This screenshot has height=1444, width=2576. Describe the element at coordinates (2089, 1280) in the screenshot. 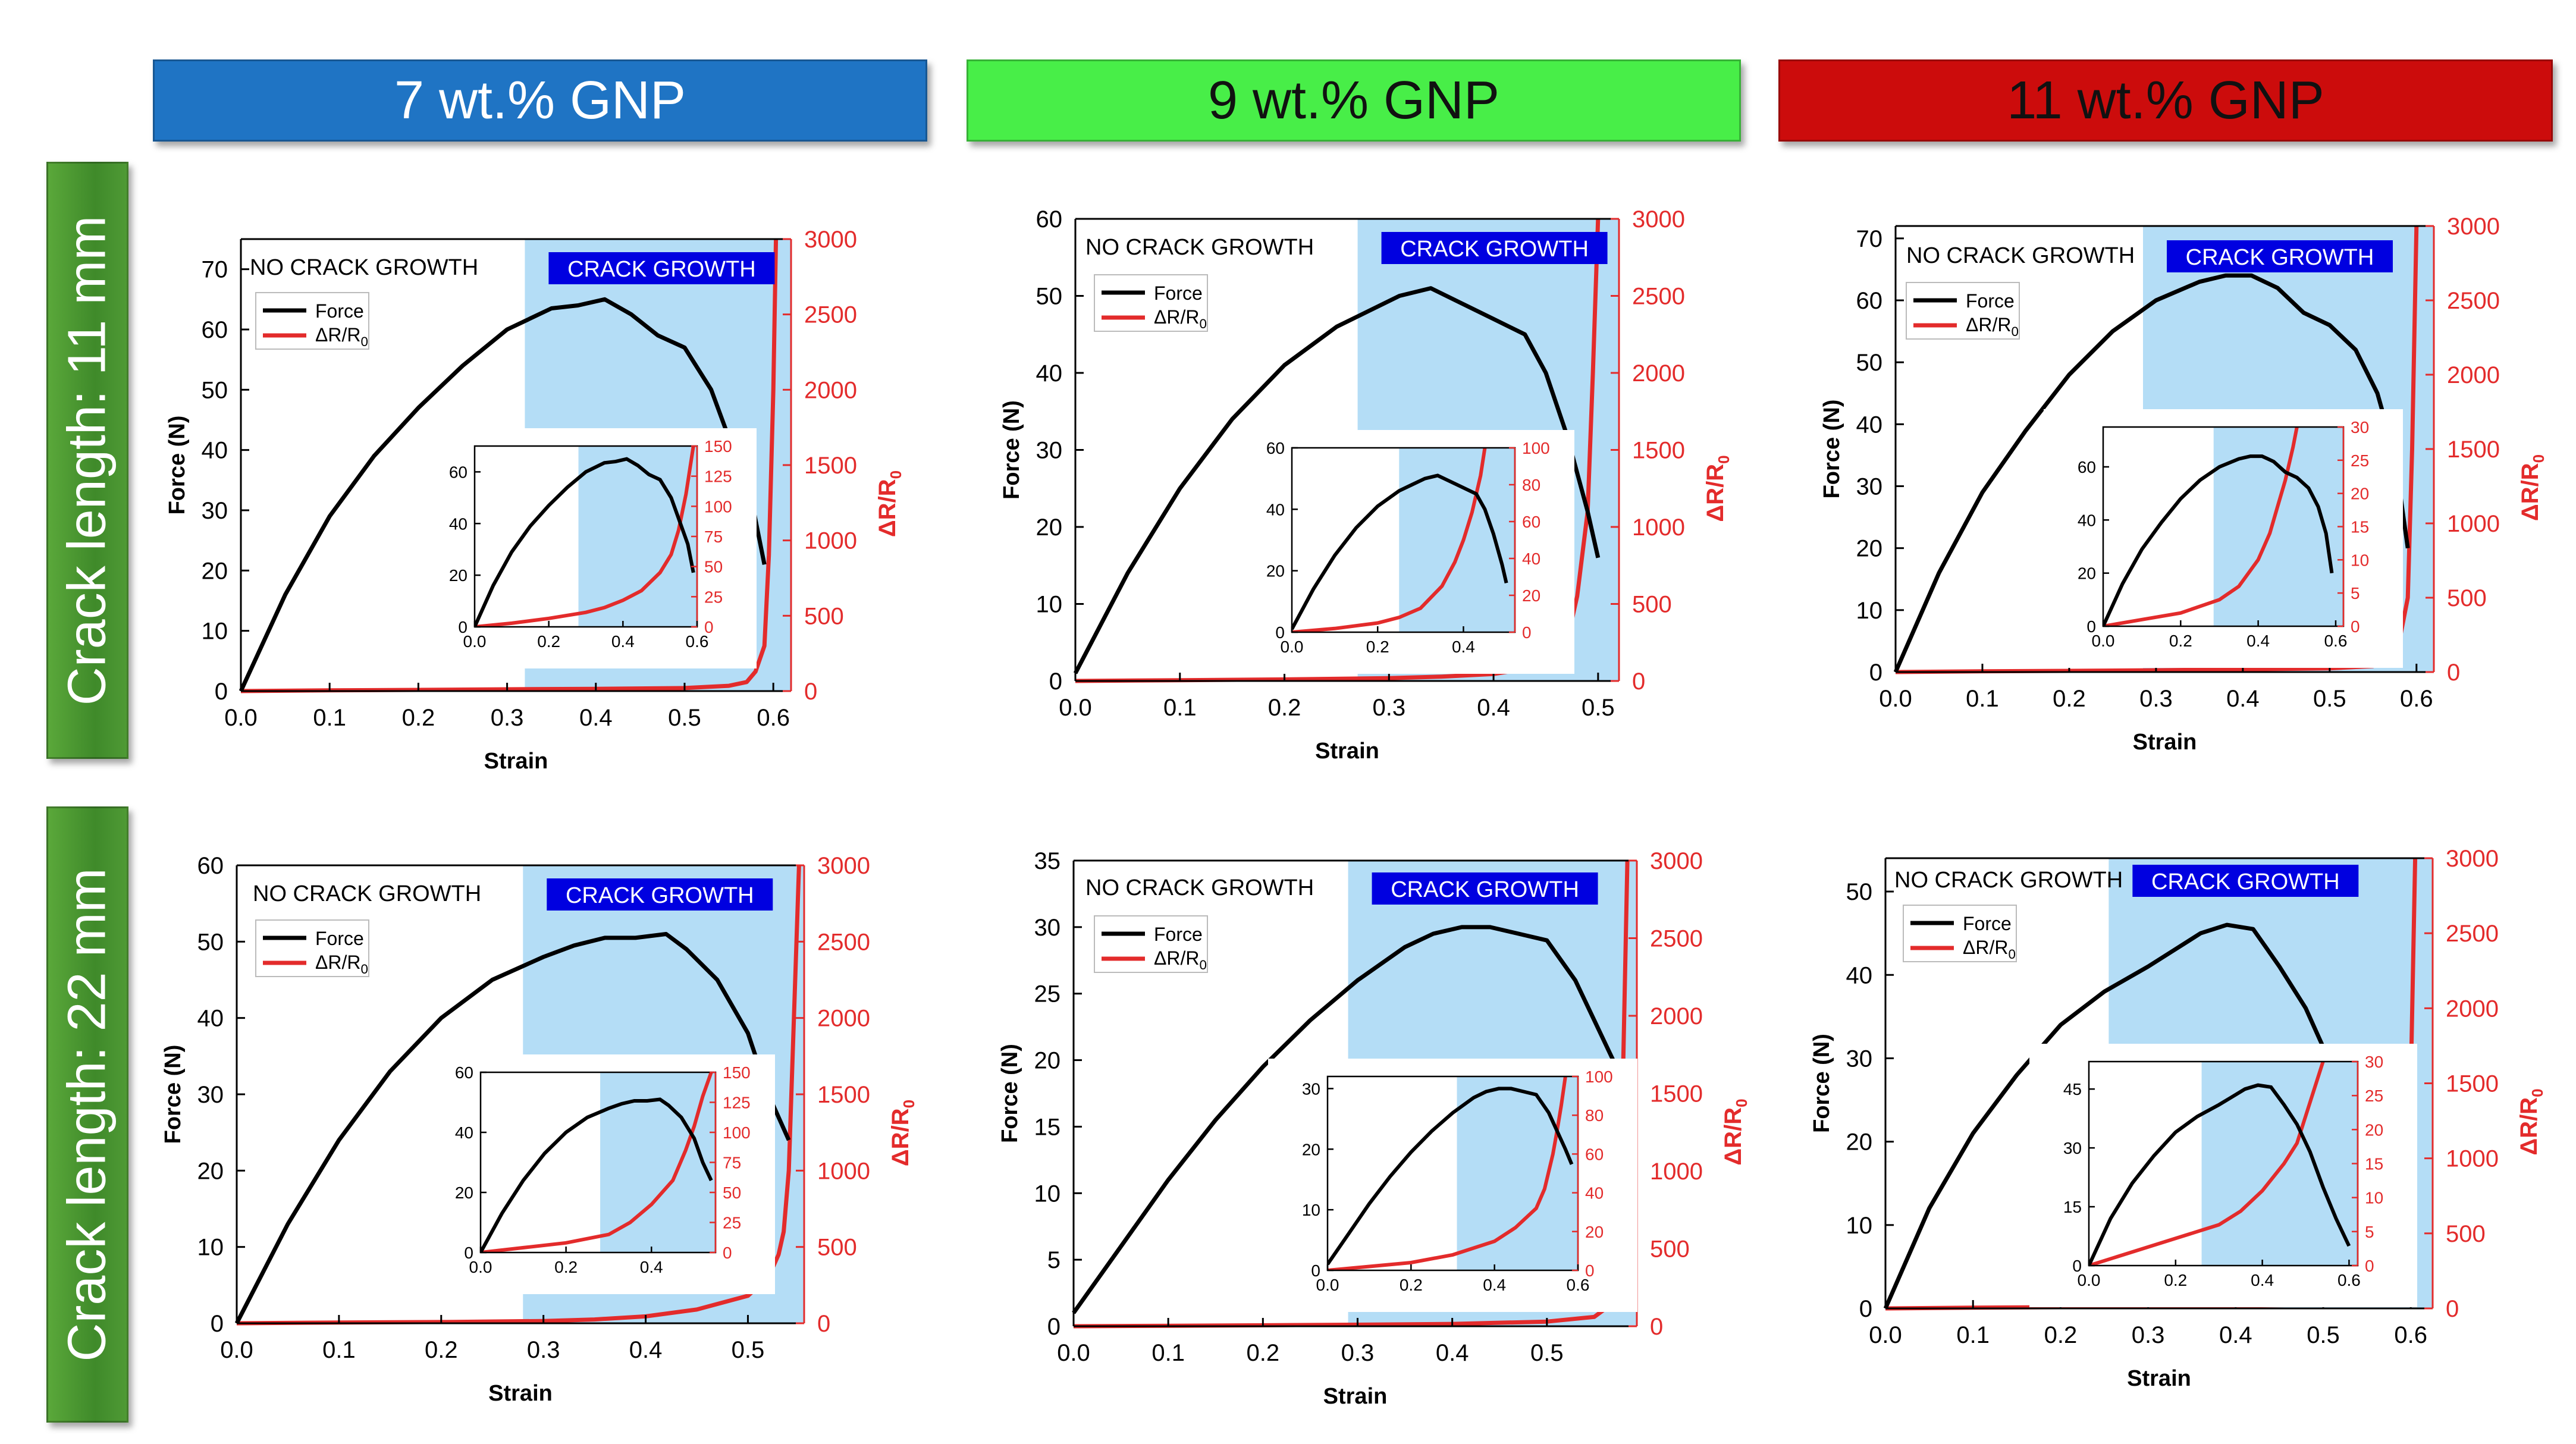

I see `inset-x-tick-label: 0.0` at that location.